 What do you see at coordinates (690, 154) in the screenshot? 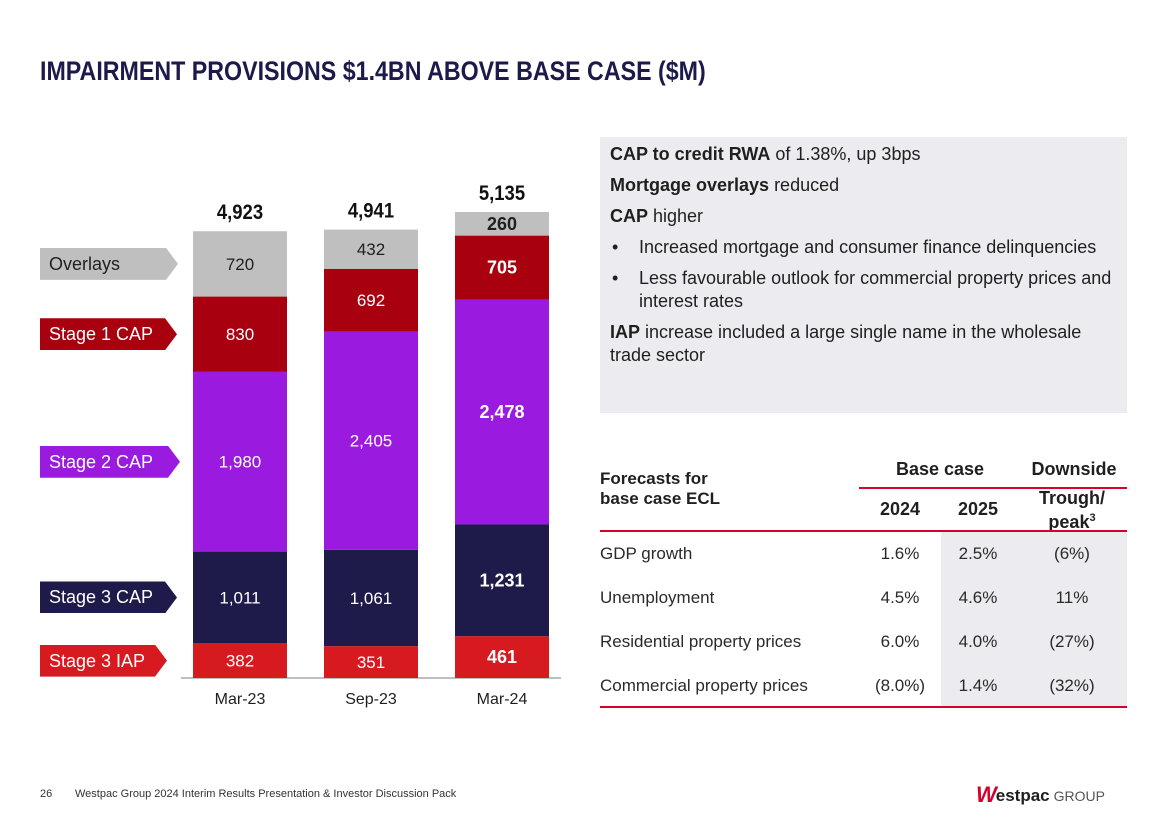
I see `commentary-cap-rwa-bold: CAP to credit RWA` at bounding box center [690, 154].